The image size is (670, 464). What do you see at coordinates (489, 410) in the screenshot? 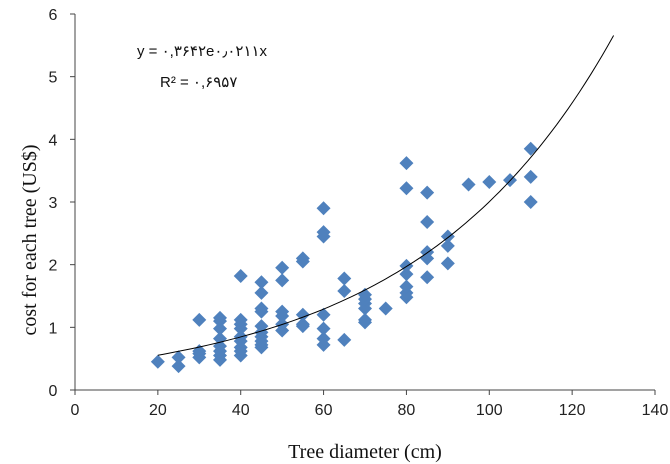
I see `x-tick-label: 100` at bounding box center [489, 410].